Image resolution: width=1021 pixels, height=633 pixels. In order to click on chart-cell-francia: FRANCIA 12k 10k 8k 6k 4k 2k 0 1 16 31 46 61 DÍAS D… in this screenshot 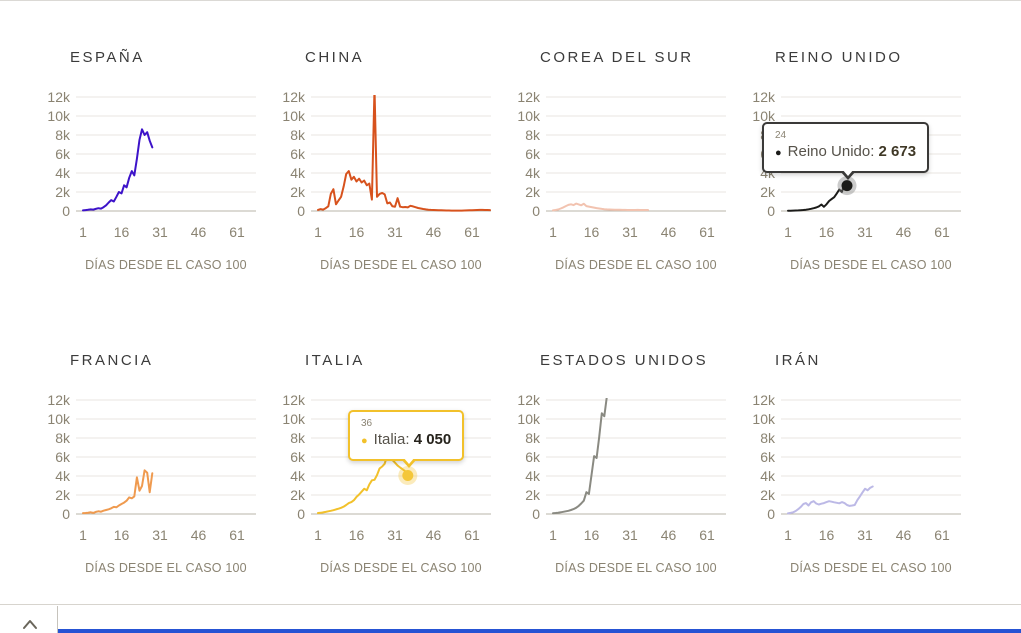, I will do `click(157, 459)`.